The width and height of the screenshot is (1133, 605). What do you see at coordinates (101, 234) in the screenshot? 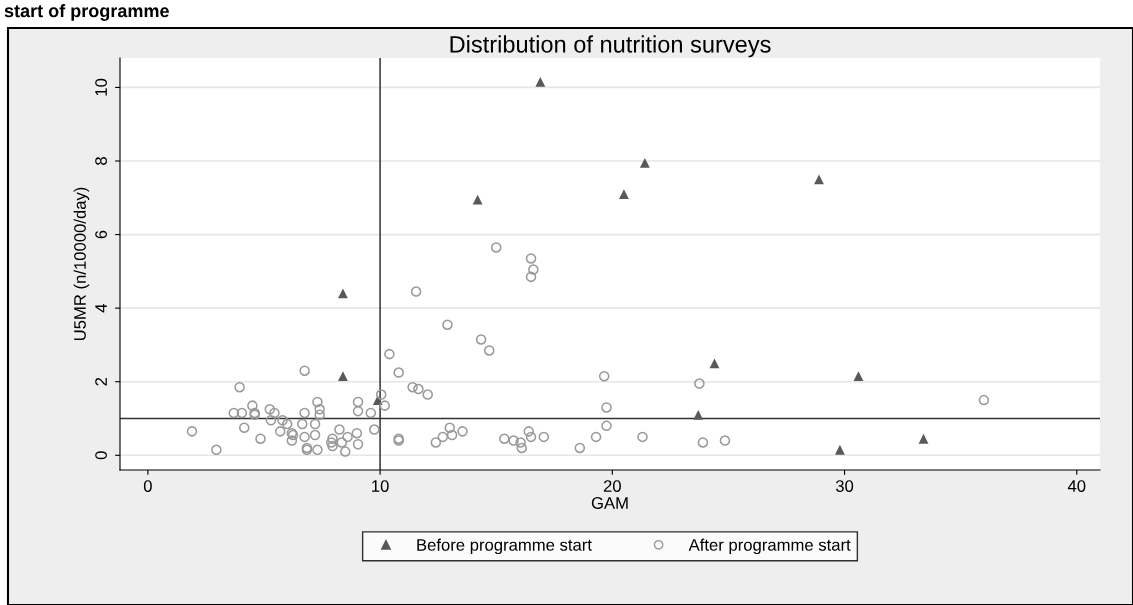
I see `y-tick-label: 6` at bounding box center [101, 234].